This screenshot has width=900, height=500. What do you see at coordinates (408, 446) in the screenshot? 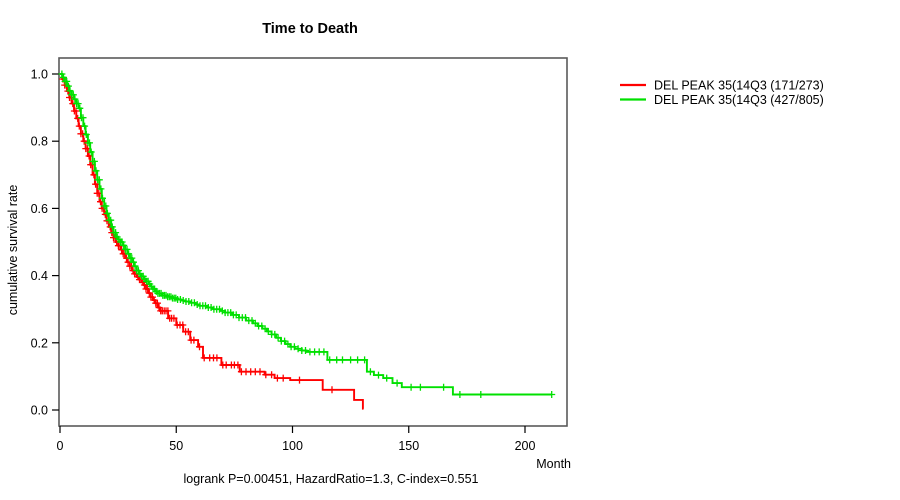
I see `x-tick-label: 150` at bounding box center [408, 446].